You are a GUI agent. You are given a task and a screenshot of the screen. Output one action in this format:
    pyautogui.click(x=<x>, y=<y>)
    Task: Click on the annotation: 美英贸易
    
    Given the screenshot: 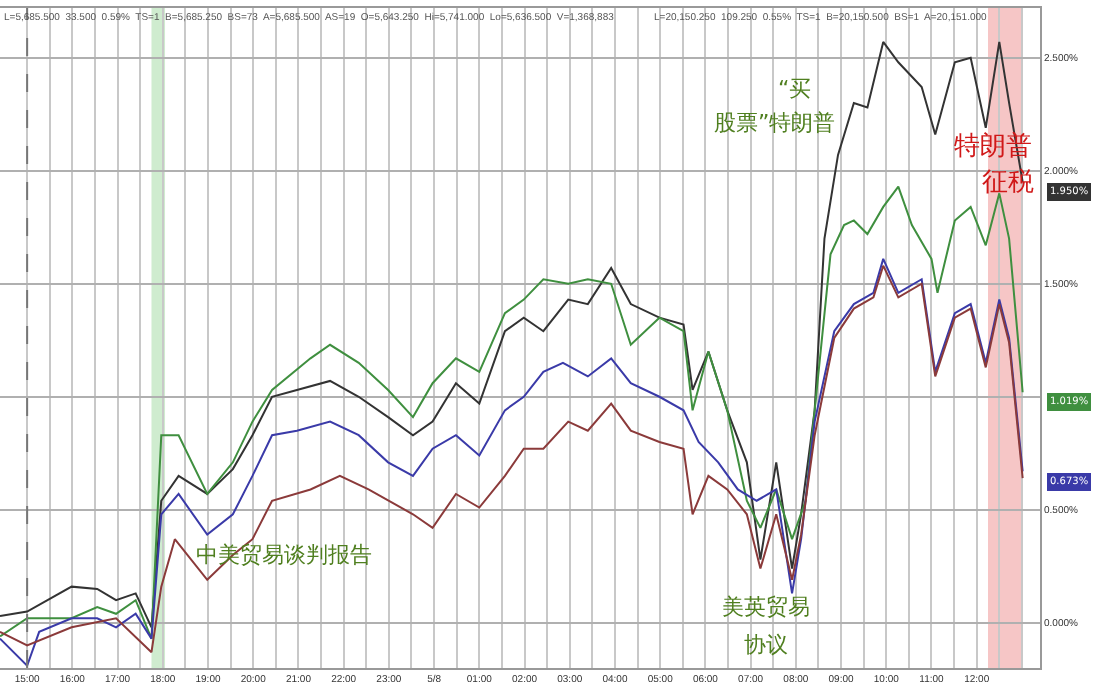 What is the action you would take?
    pyautogui.click(x=766, y=607)
    